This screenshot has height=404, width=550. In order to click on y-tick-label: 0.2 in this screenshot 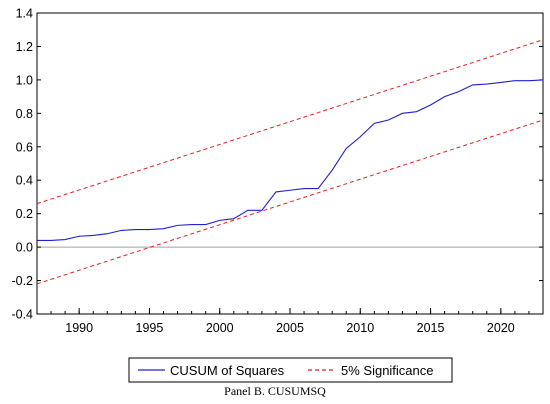, I will do `click(24, 214)`.